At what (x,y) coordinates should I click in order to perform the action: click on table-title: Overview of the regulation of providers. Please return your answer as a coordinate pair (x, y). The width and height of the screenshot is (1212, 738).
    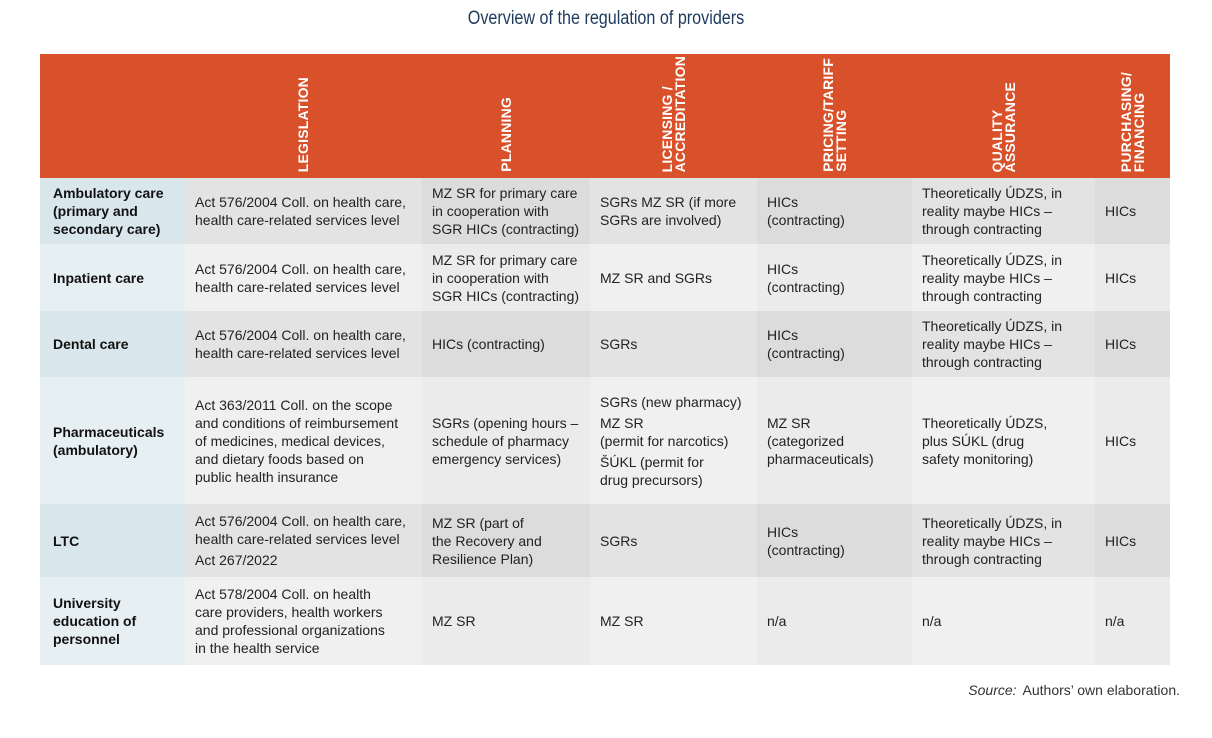
    Looking at the image, I should click on (606, 18).